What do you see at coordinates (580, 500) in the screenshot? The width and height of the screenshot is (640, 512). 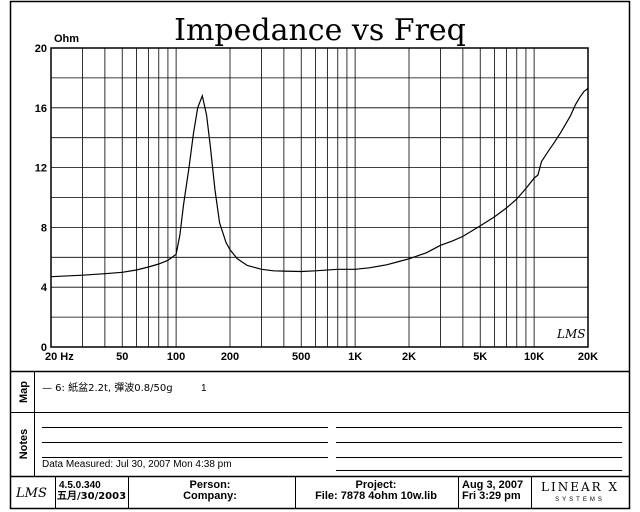 I see `linearx-brand-sub: SYSTEMS` at bounding box center [580, 500].